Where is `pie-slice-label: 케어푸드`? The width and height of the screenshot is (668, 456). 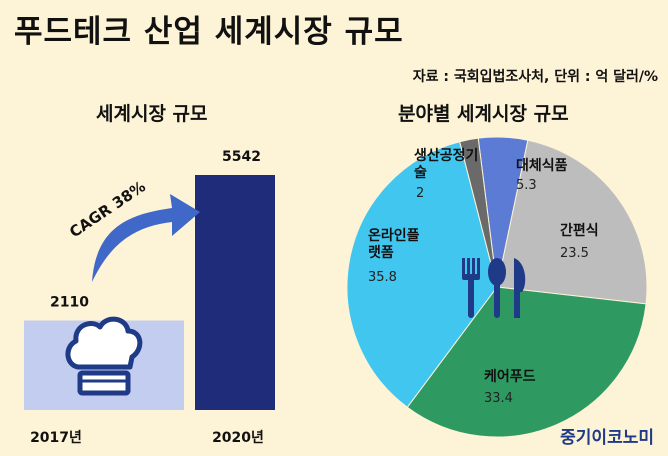 pie-slice-label: 케어푸드 is located at coordinates (510, 376).